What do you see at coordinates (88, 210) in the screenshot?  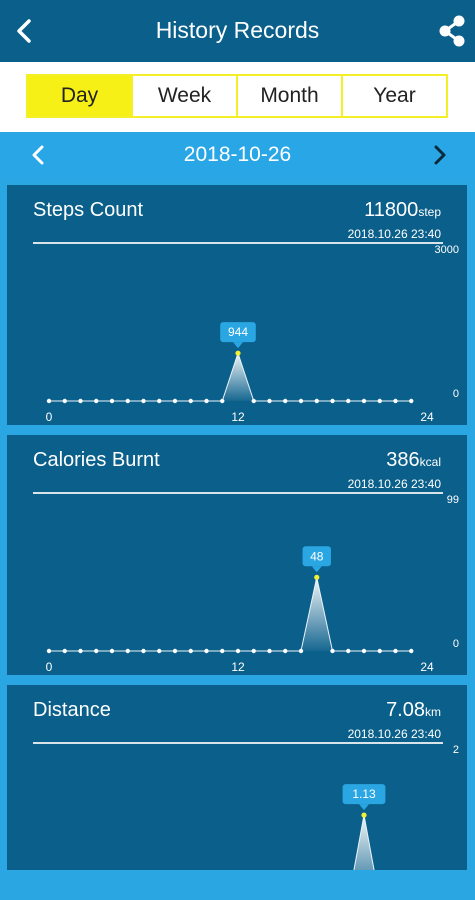 I see `card-title: Steps Count` at bounding box center [88, 210].